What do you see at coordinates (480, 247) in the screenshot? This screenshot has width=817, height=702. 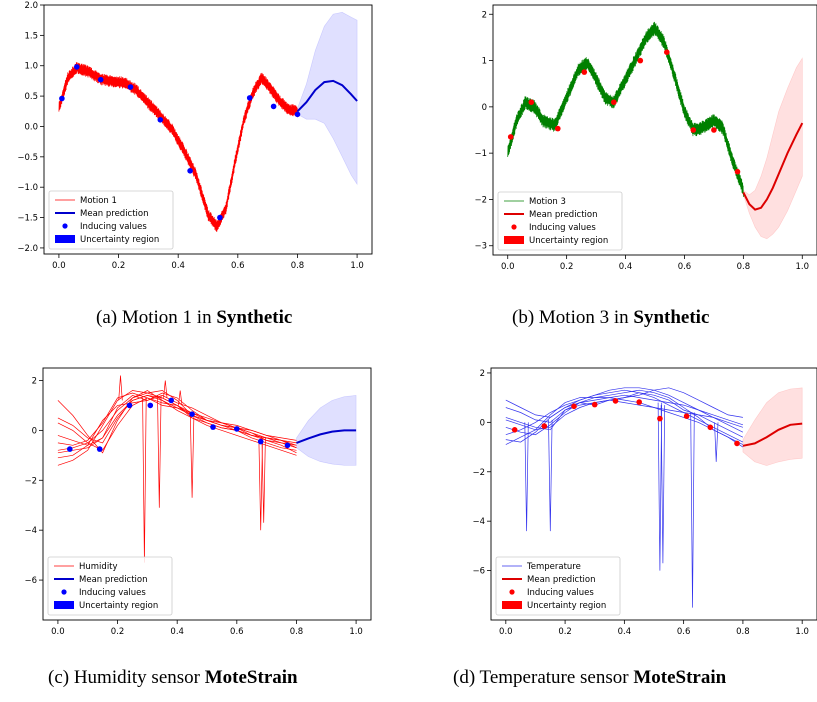 I see `y-tick-label: −3` at bounding box center [480, 247].